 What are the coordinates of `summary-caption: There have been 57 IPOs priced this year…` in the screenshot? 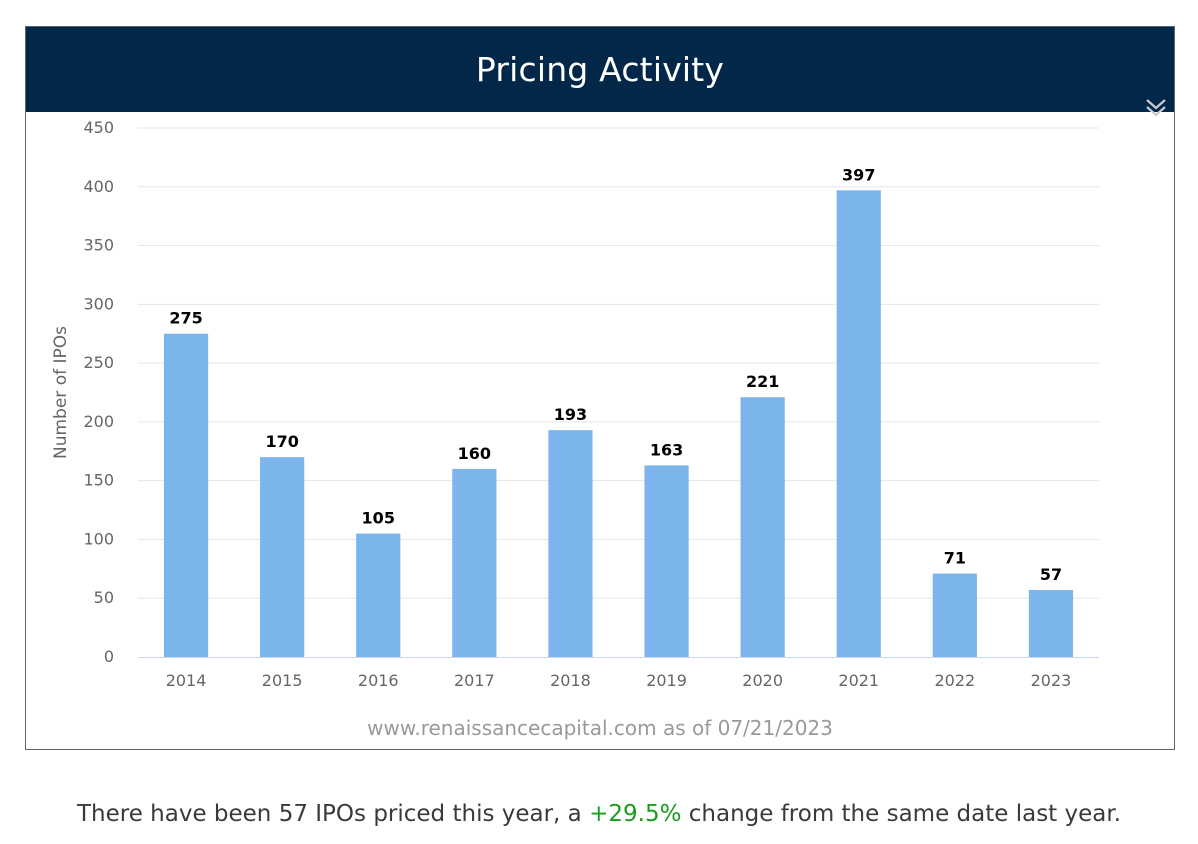 It's located at (599, 814).